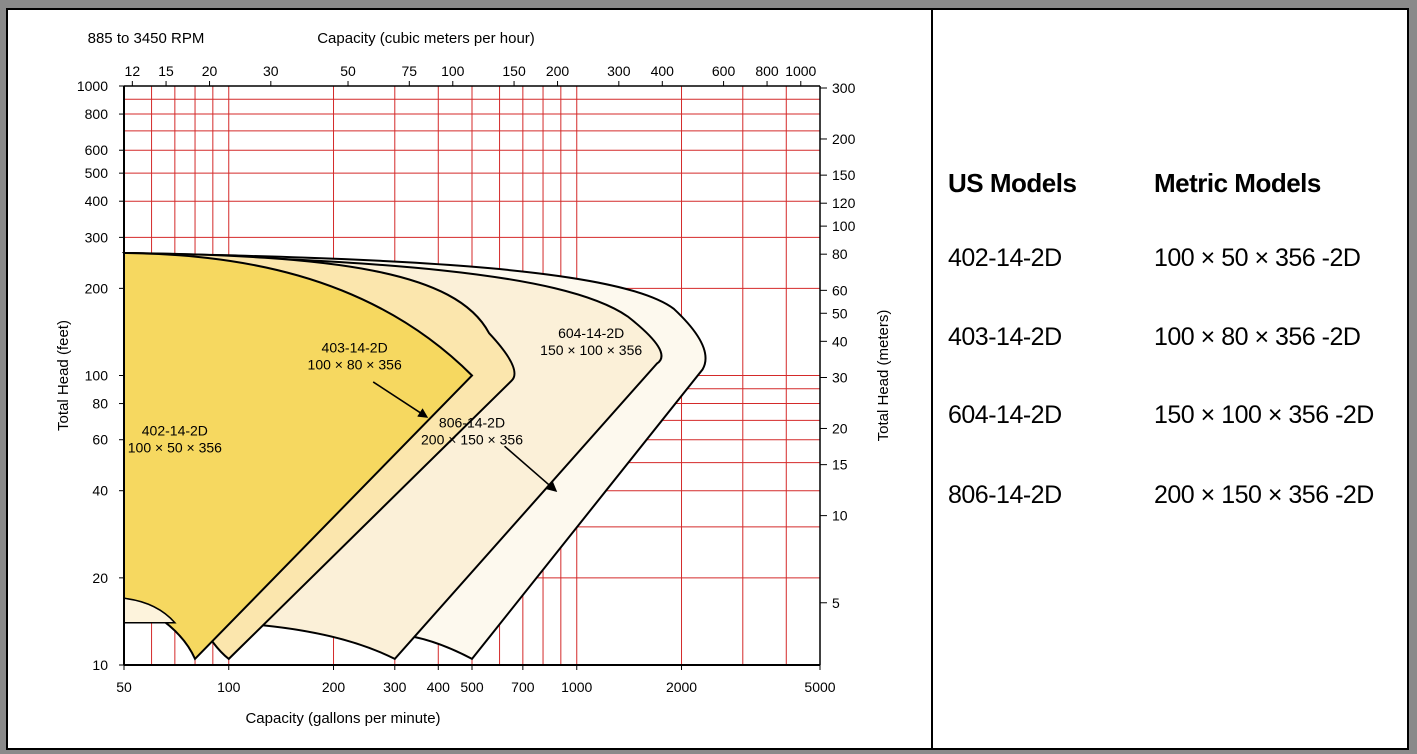  I want to click on x2-tick-label: 15, so click(166, 71).